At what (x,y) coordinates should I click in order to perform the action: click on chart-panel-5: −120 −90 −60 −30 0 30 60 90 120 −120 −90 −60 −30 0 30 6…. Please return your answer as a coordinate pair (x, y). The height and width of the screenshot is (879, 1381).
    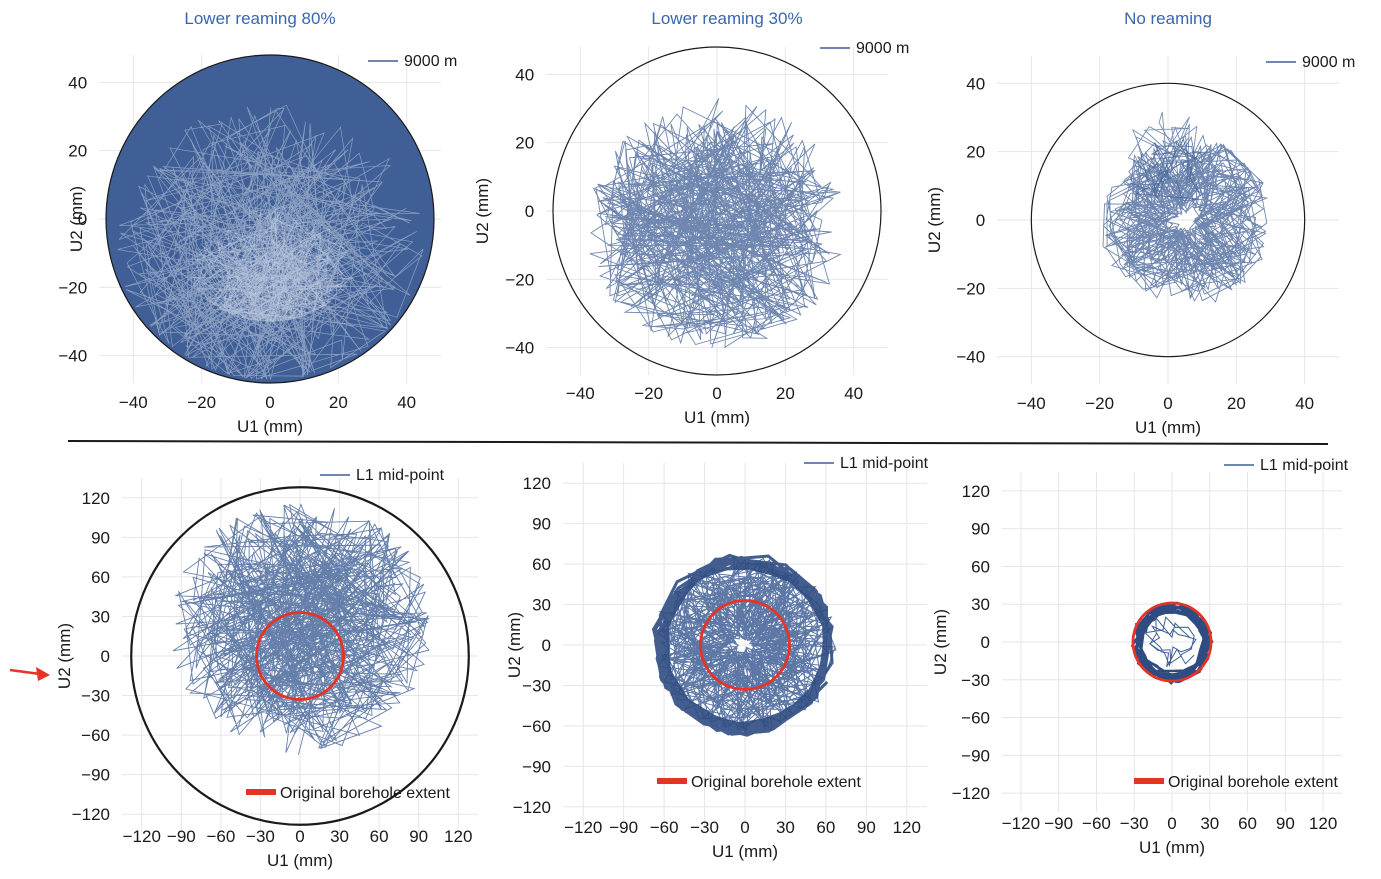
    Looking at the image, I should click on (717, 658).